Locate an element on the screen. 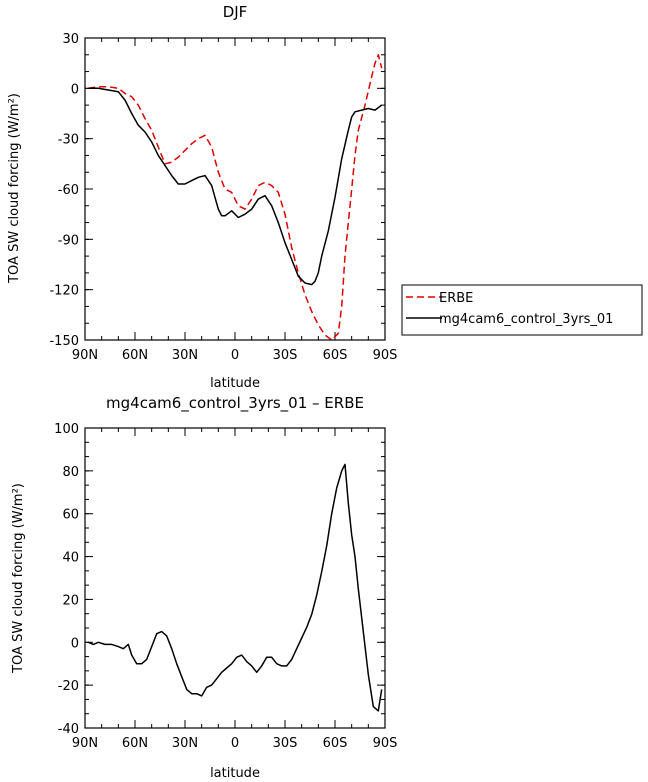 Image resolution: width=648 pixels, height=782 pixels. difference-x-tick-label: 0 is located at coordinates (235, 743).